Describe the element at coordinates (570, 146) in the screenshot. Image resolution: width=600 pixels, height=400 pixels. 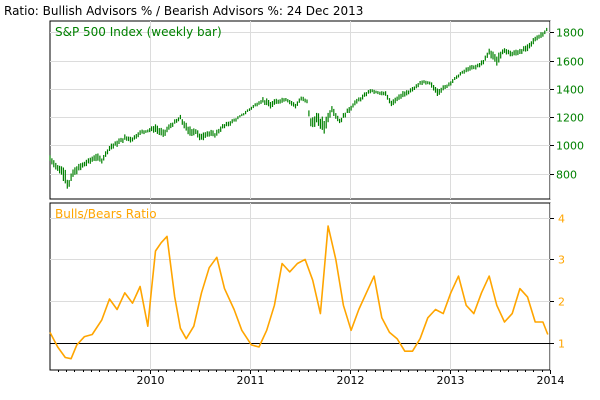
I see `price-y-tick-label: 1000` at that location.